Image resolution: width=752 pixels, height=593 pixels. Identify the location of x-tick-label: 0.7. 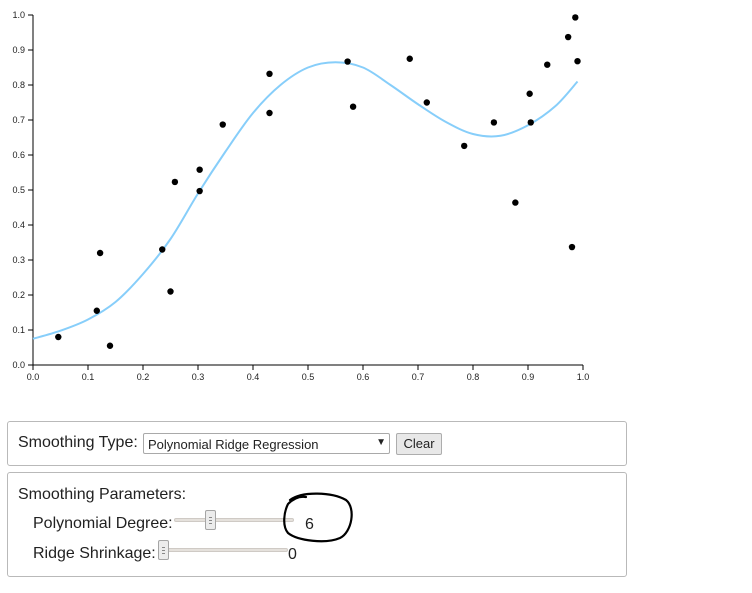
(418, 377).